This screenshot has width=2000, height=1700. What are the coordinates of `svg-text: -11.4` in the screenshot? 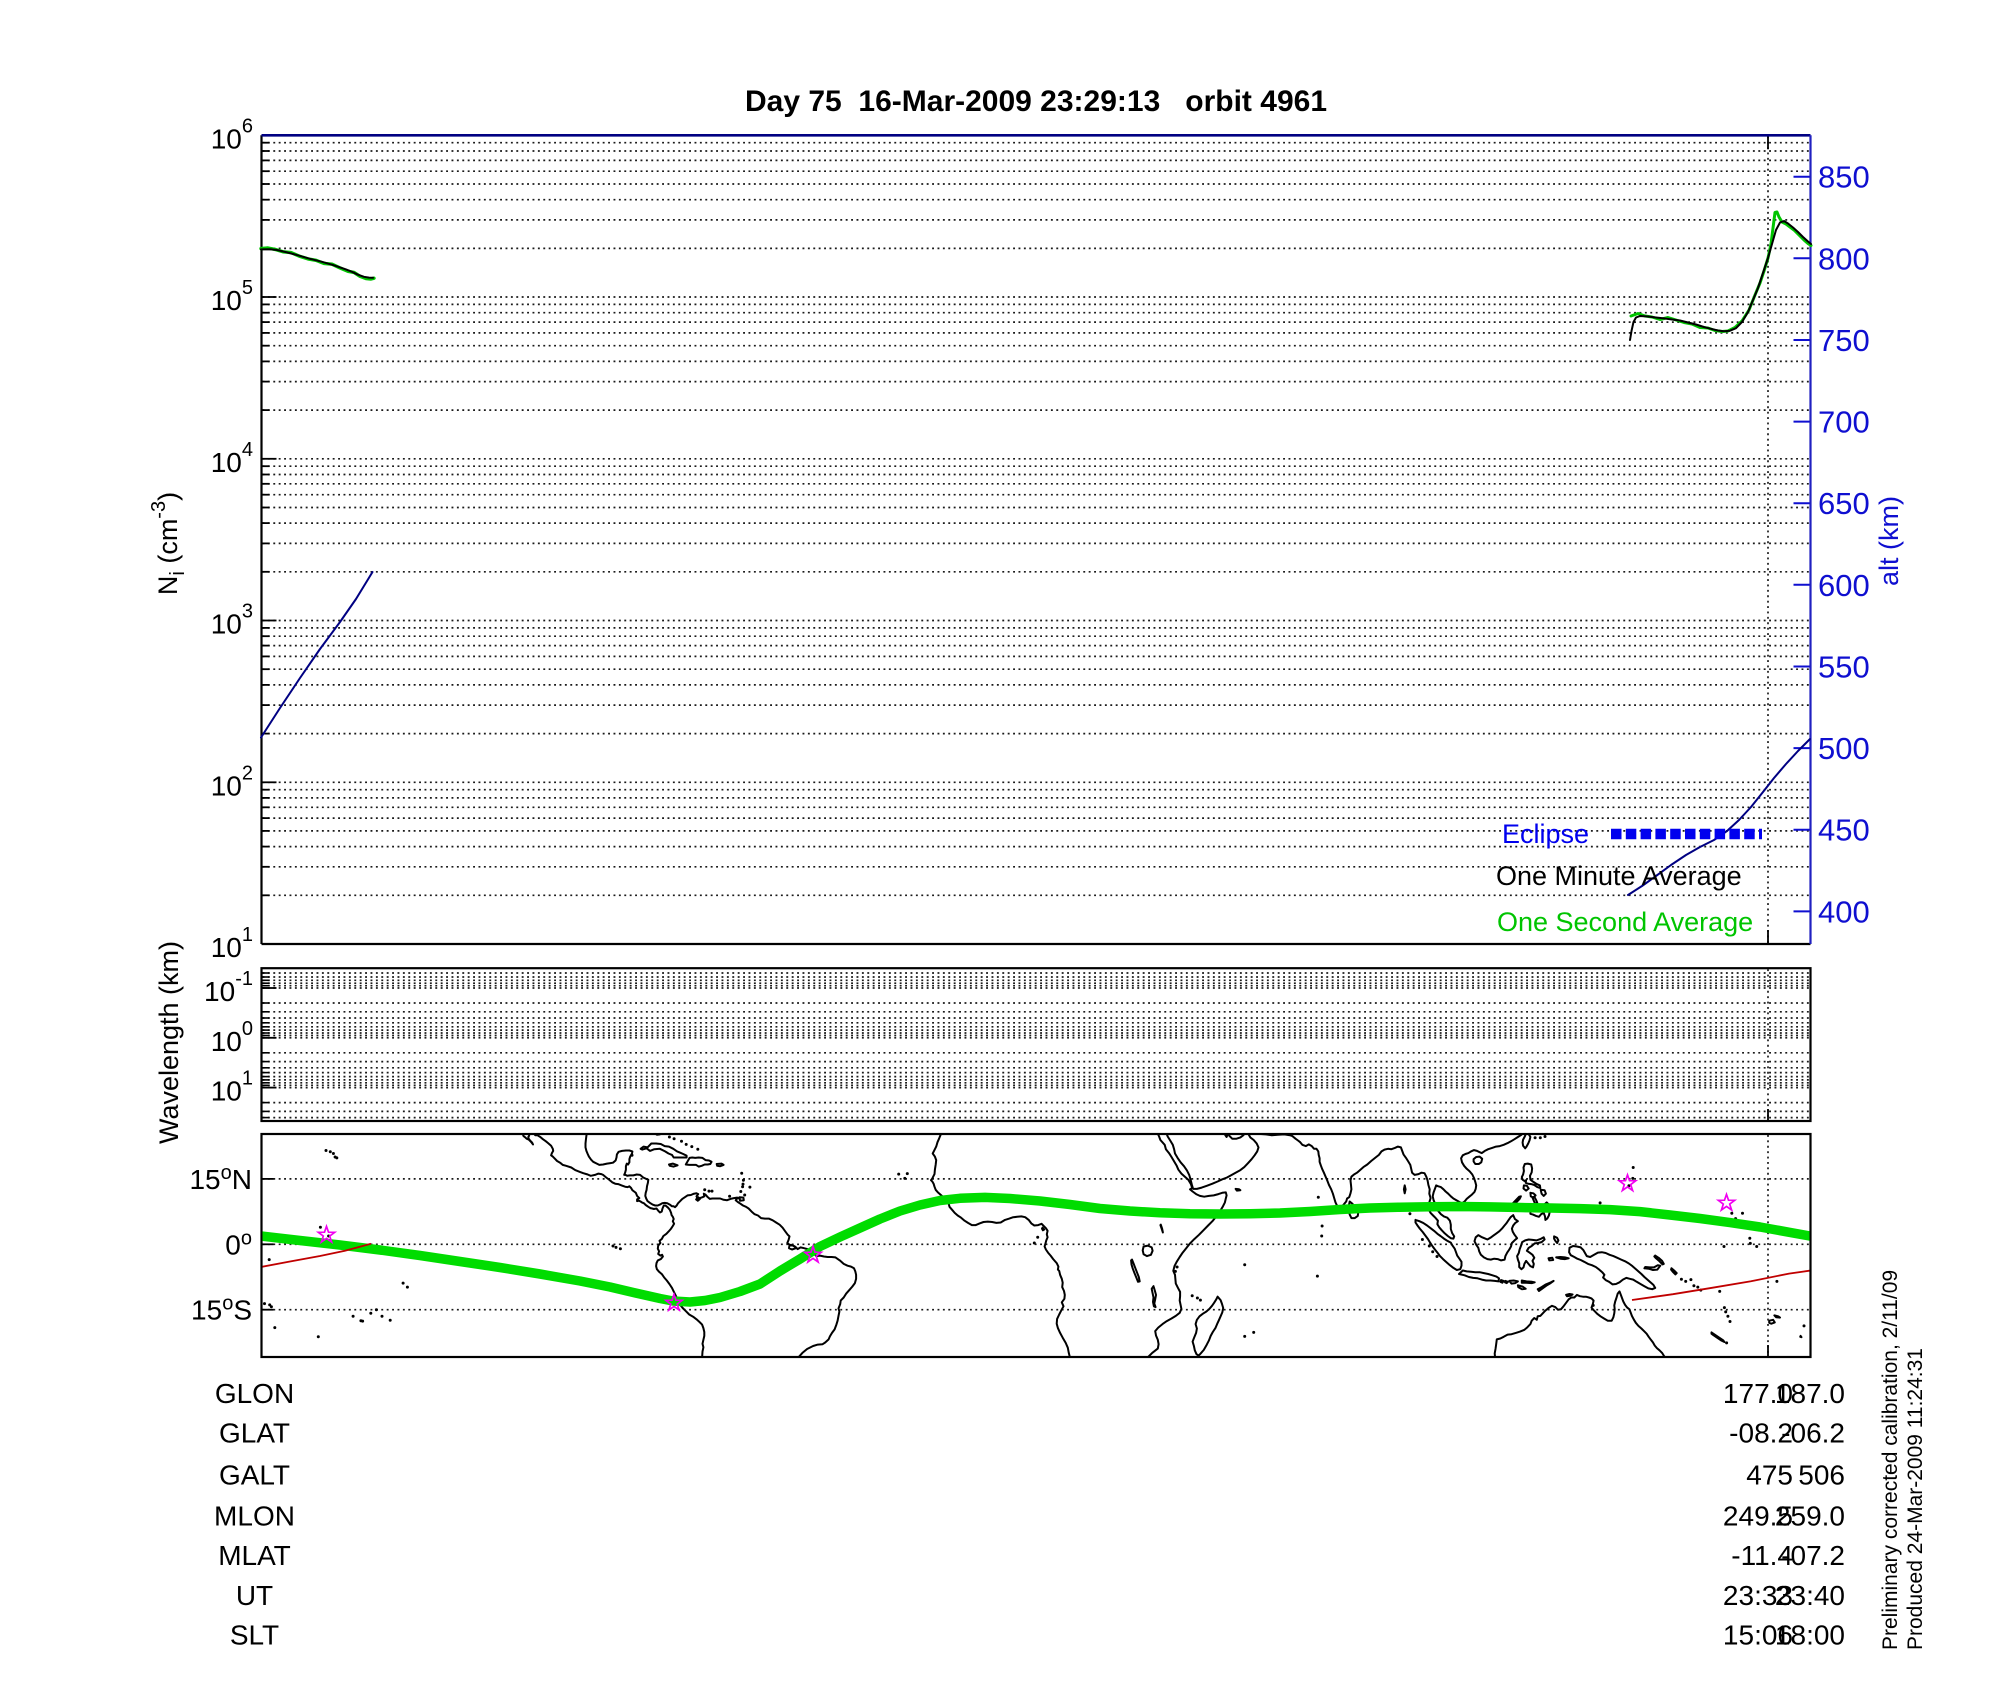 It's located at (1762, 1555).